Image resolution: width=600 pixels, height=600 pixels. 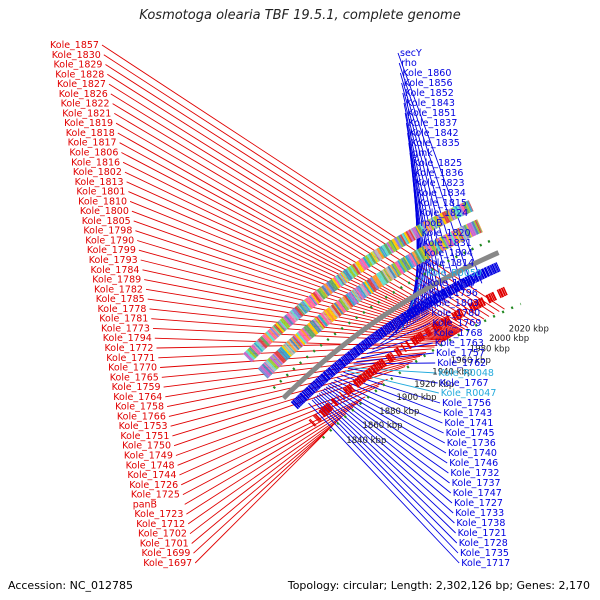 What do you see at coordinates (130, 358) in the screenshot?
I see `gene-label: Kole_1771` at bounding box center [130, 358].